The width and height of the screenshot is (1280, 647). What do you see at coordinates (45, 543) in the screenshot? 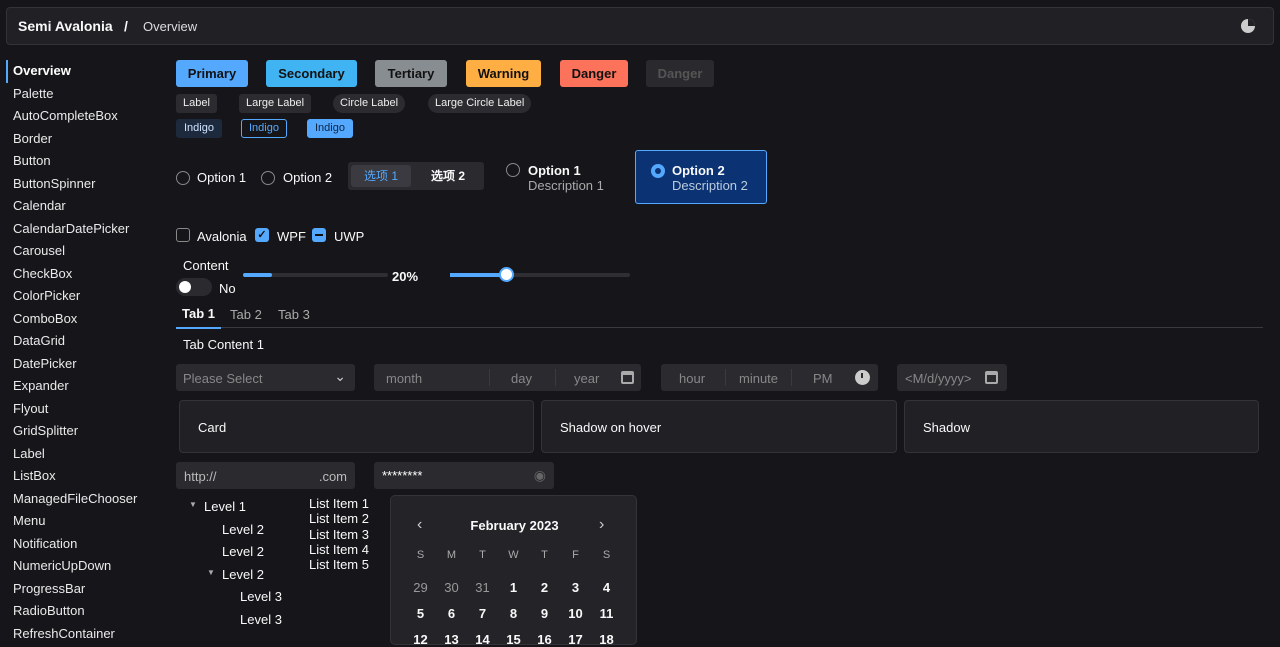
I see `sidebar-item: Notification` at bounding box center [45, 543].